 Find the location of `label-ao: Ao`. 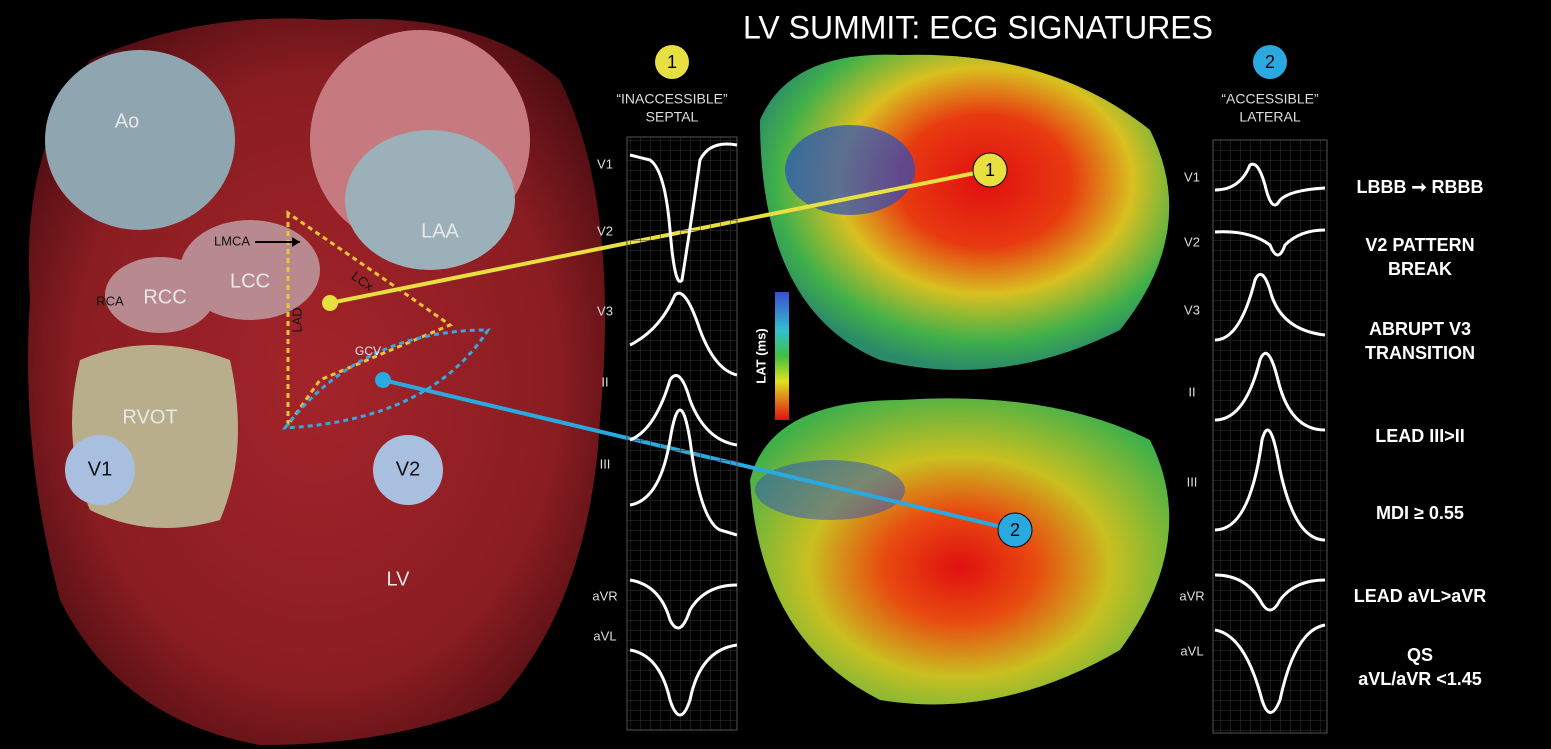

label-ao: Ao is located at coordinates (127, 121).